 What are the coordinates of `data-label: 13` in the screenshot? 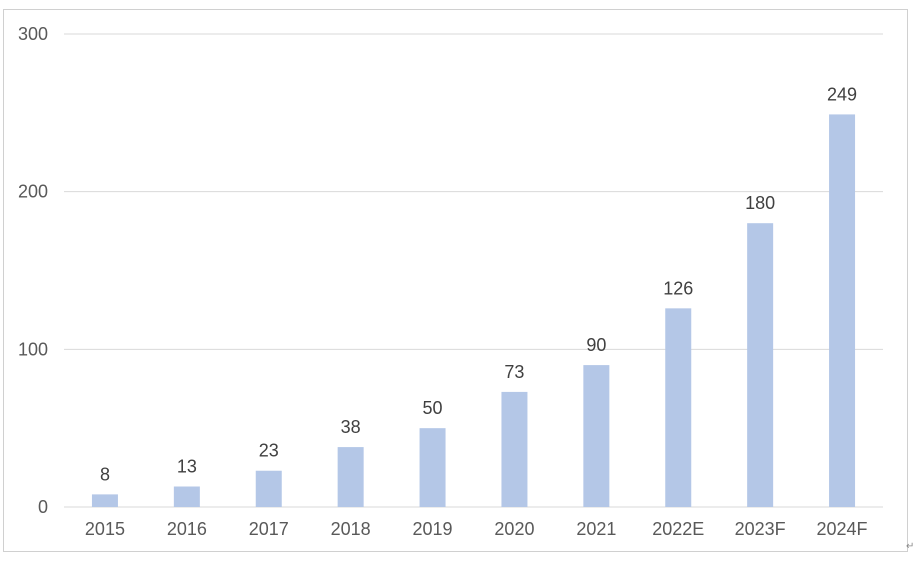 It's located at (187, 467).